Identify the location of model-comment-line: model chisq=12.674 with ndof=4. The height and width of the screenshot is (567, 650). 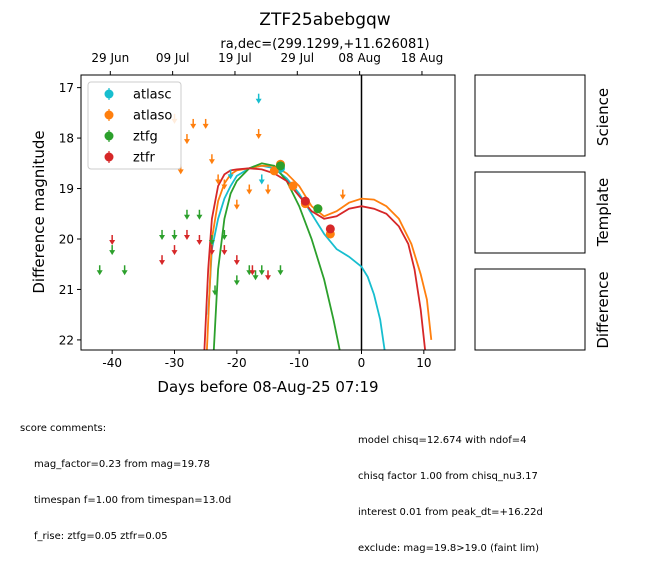
(442, 440).